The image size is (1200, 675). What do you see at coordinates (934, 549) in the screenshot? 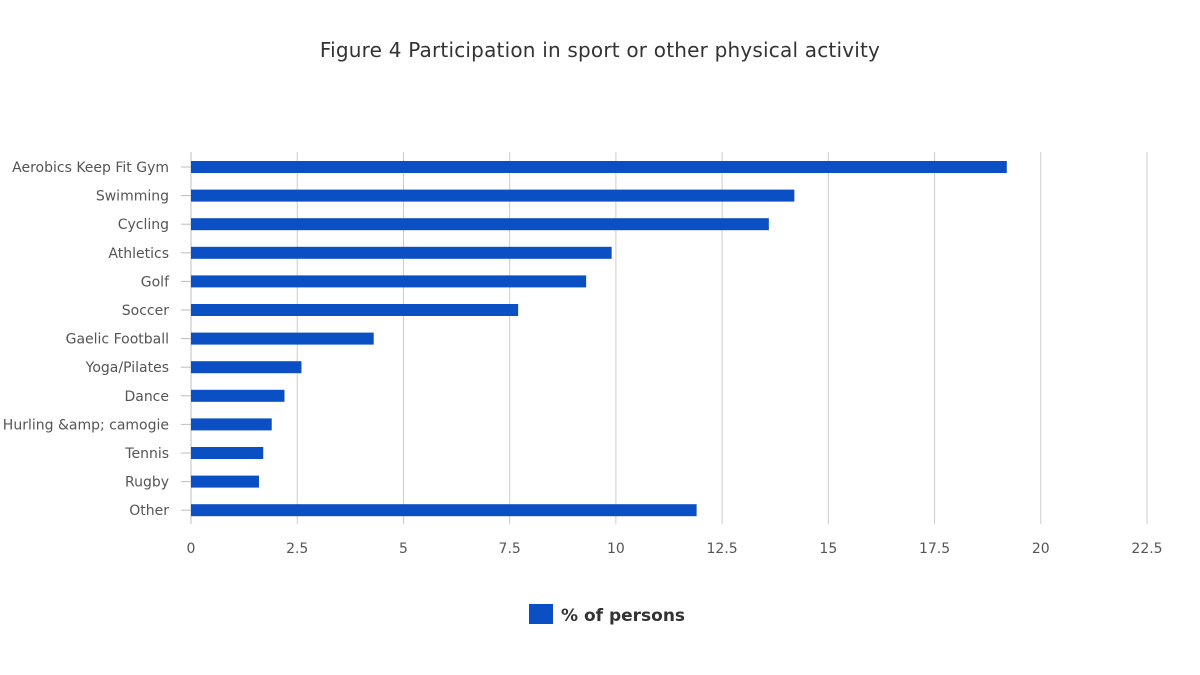
I see `x-tick-label: 17.5` at bounding box center [934, 549].